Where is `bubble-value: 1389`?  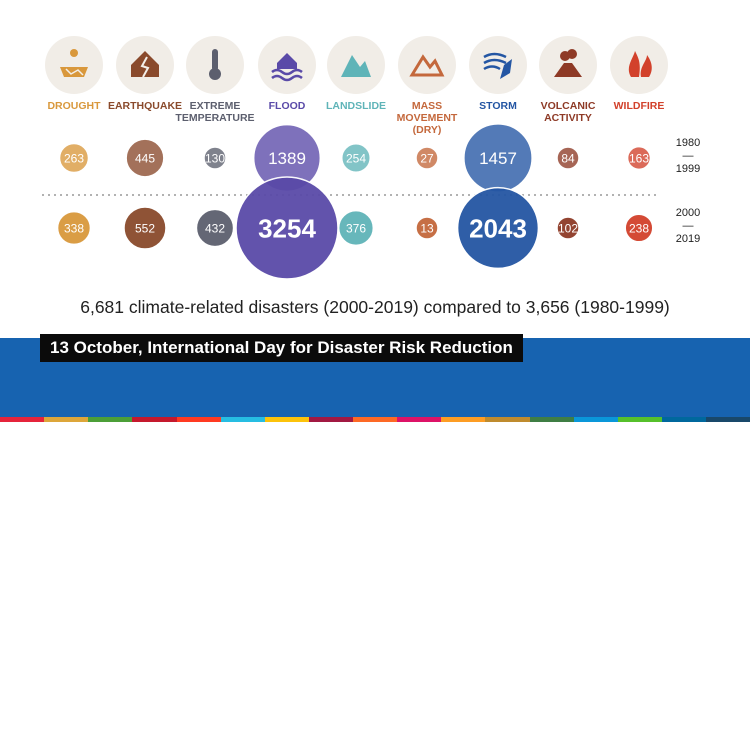 bubble-value: 1389 is located at coordinates (287, 158).